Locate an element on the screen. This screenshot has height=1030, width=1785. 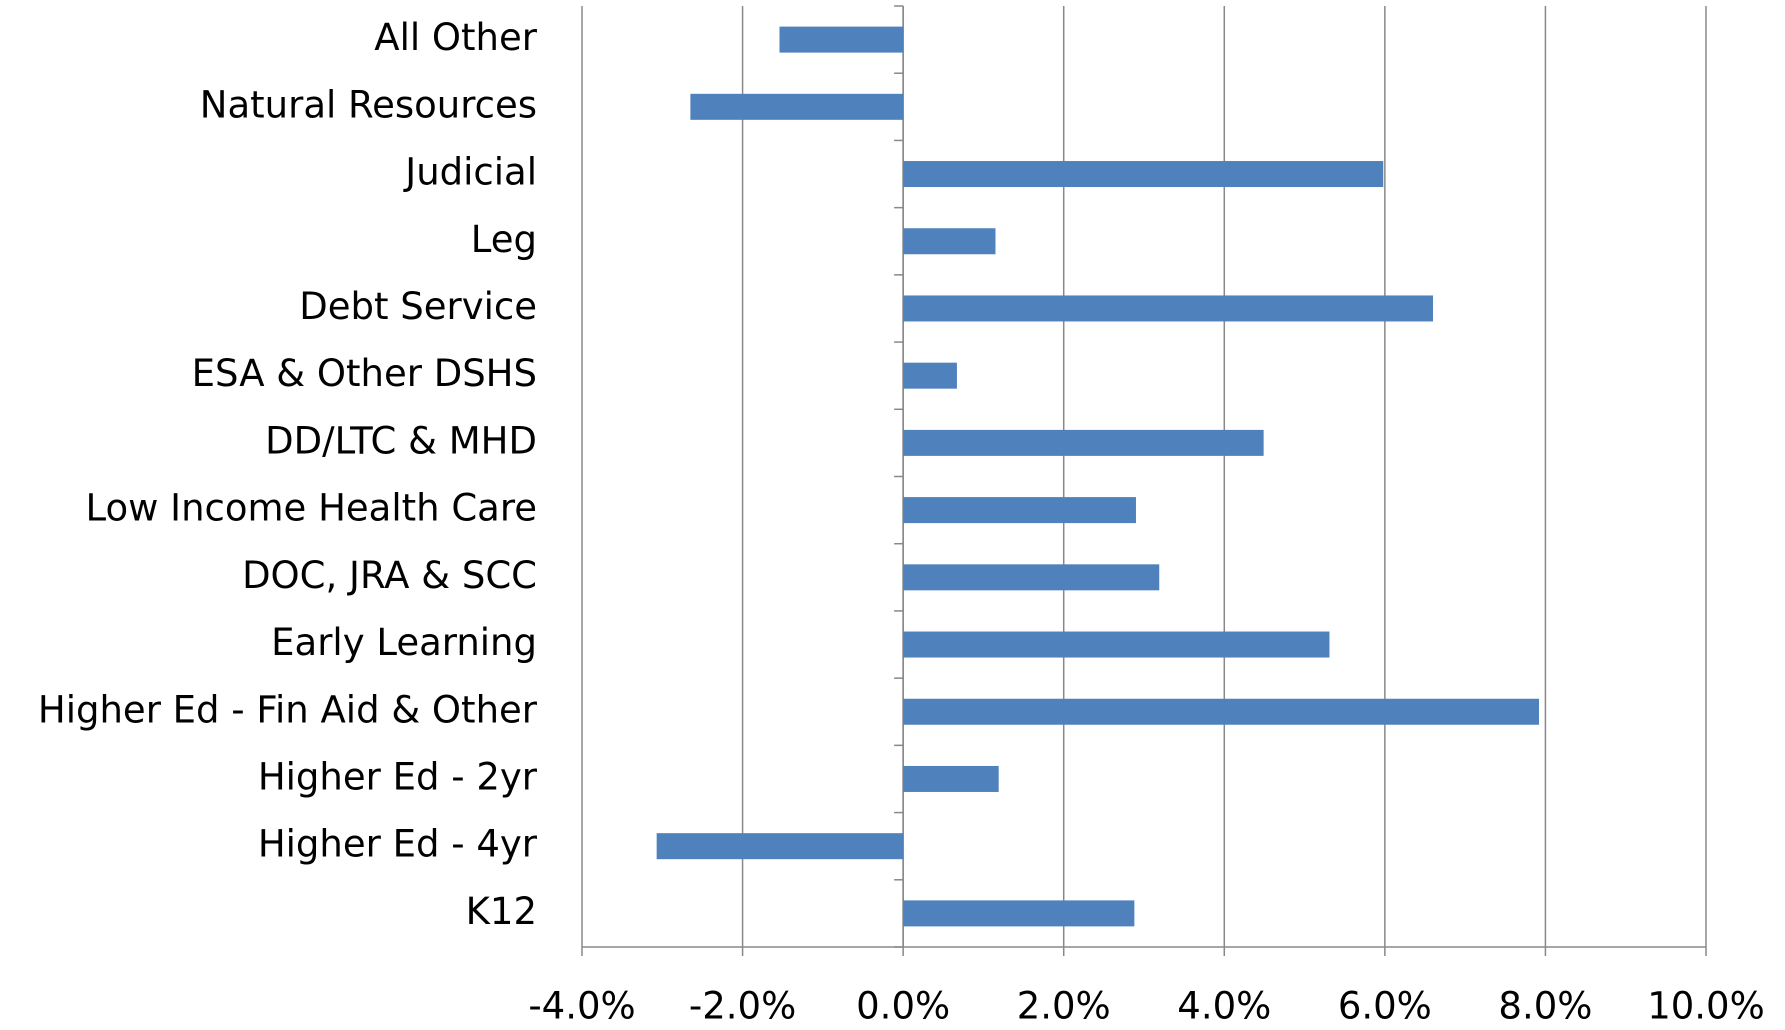
y-tick-label: Natural Resources is located at coordinates (368, 104).